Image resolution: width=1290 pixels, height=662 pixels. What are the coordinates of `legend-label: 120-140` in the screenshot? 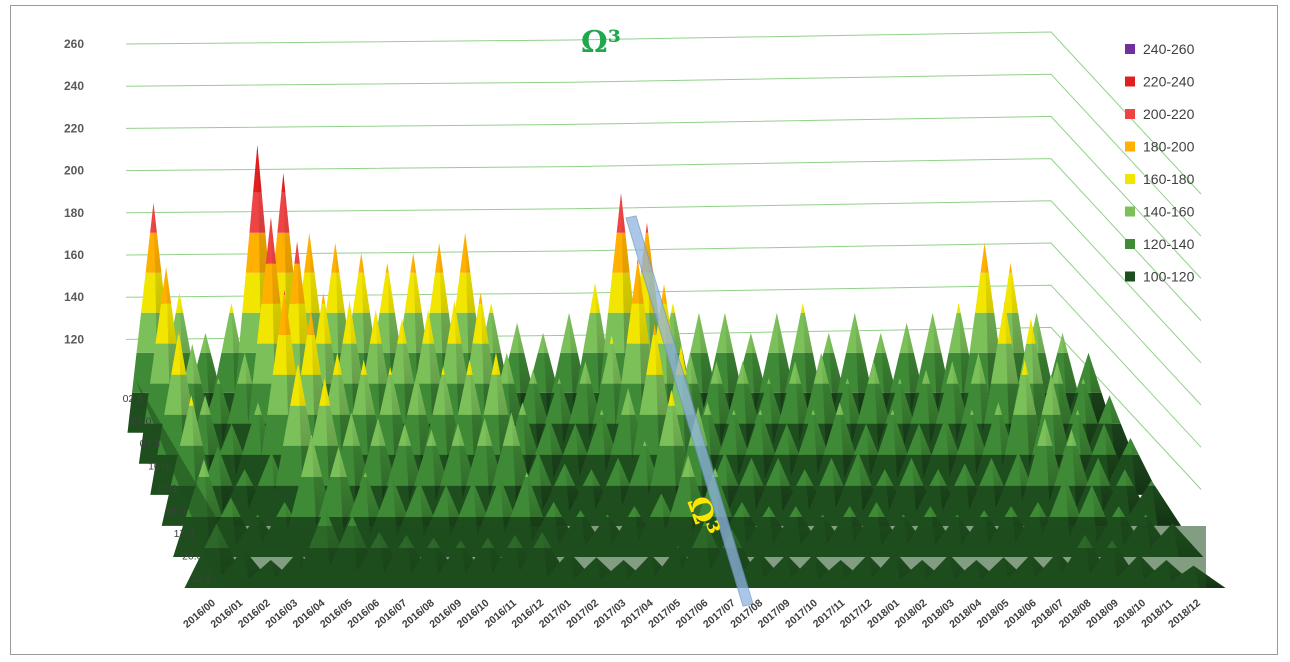 It's located at (1169, 244).